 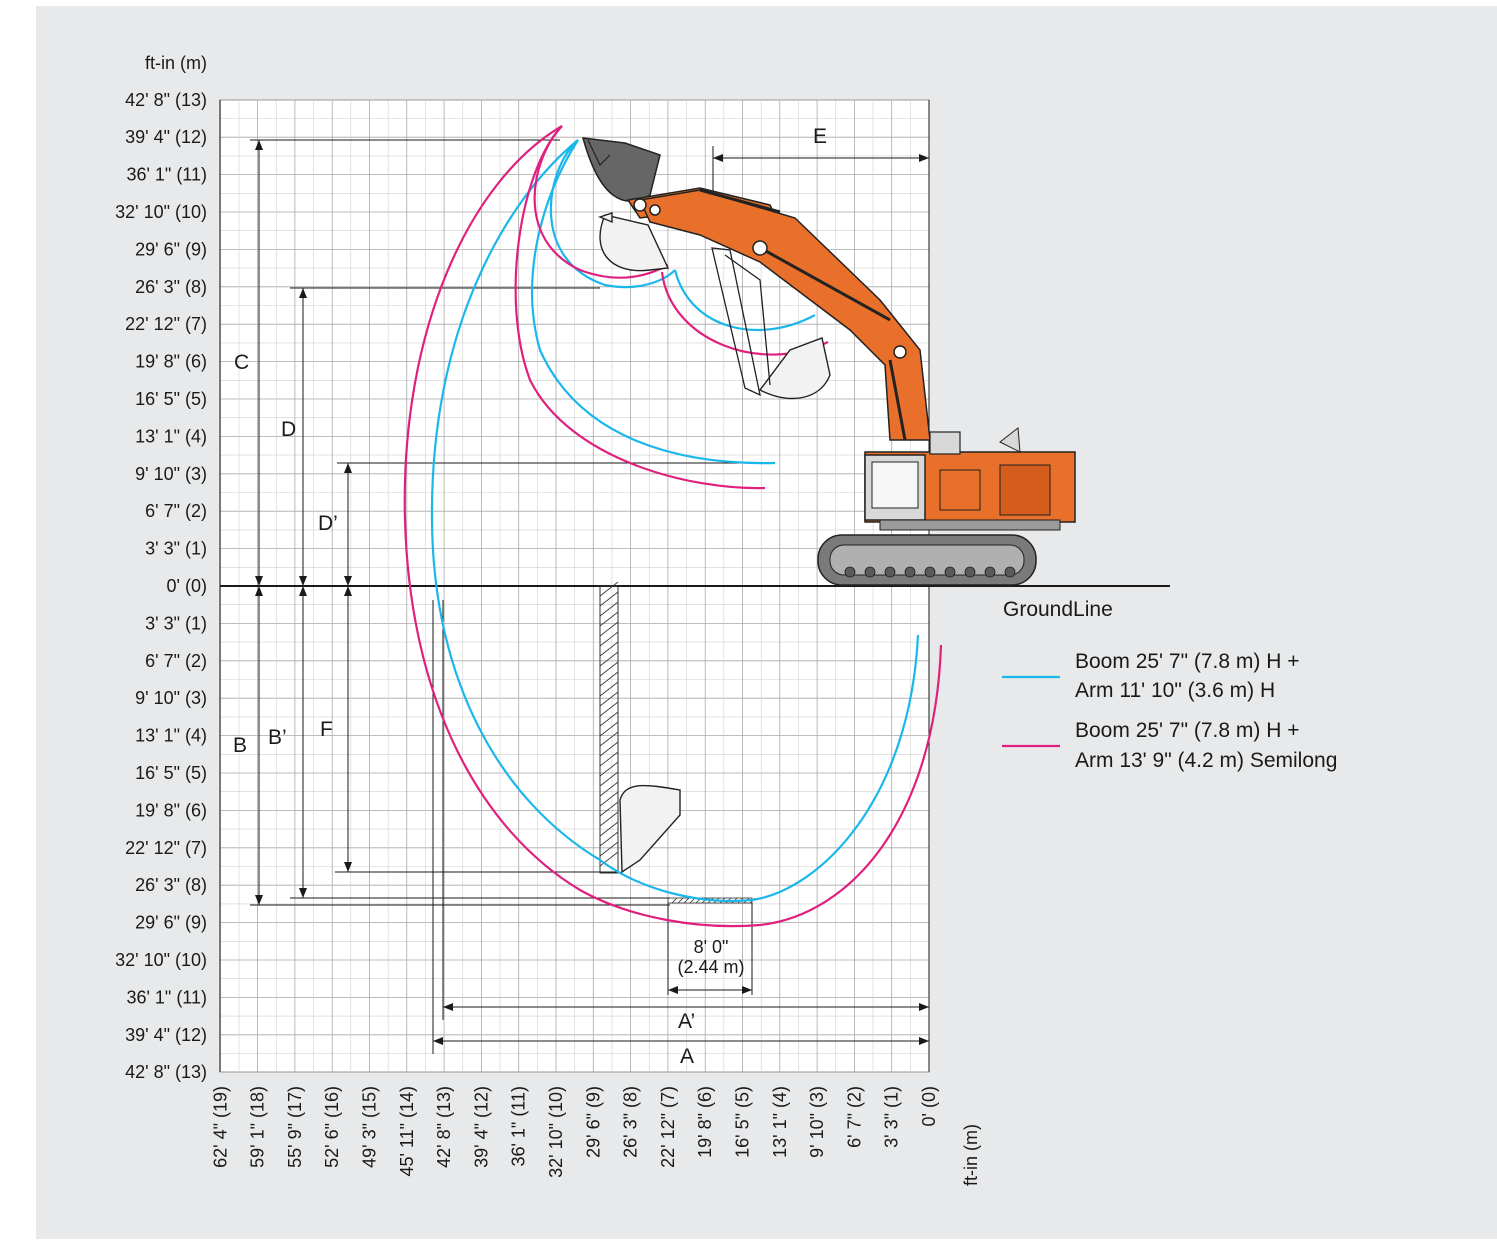 I want to click on x-tick-label: 16' 5" (5), so click(x=743, y=1122).